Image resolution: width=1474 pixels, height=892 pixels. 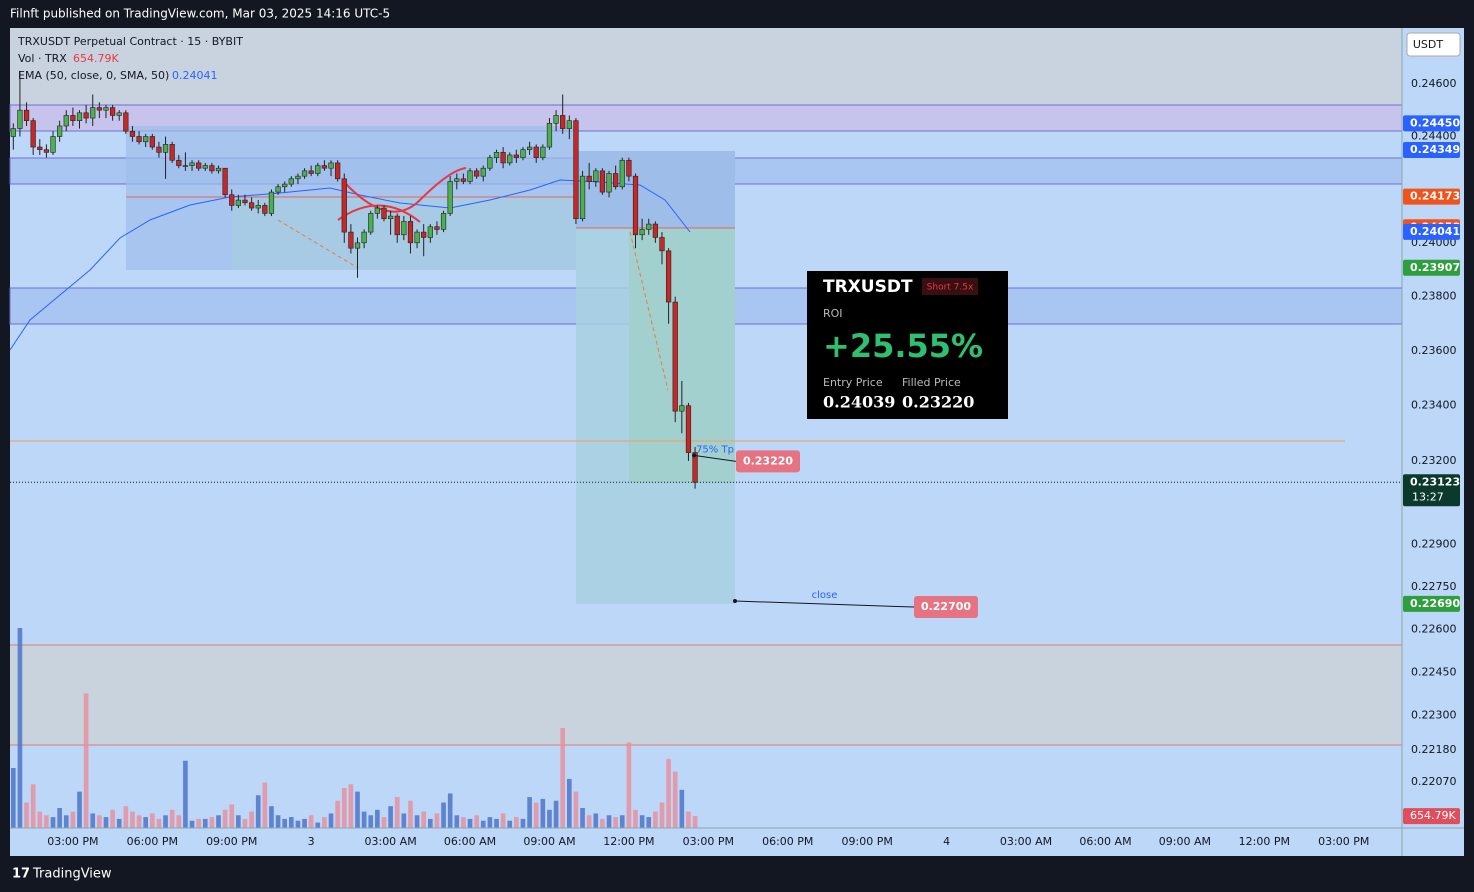 What do you see at coordinates (938, 402) in the screenshot?
I see `card-filled: 0.23220` at bounding box center [938, 402].